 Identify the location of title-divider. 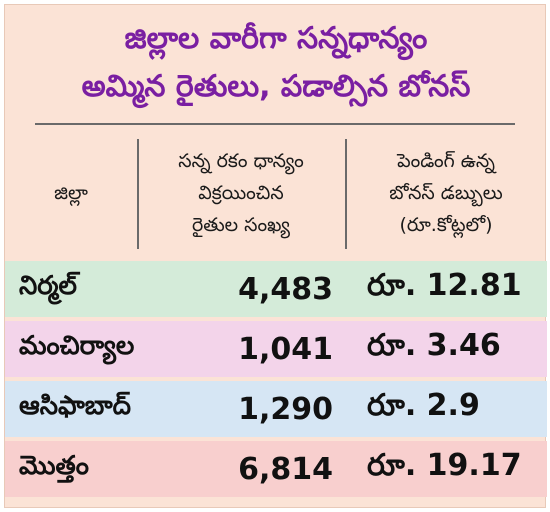
(275, 124).